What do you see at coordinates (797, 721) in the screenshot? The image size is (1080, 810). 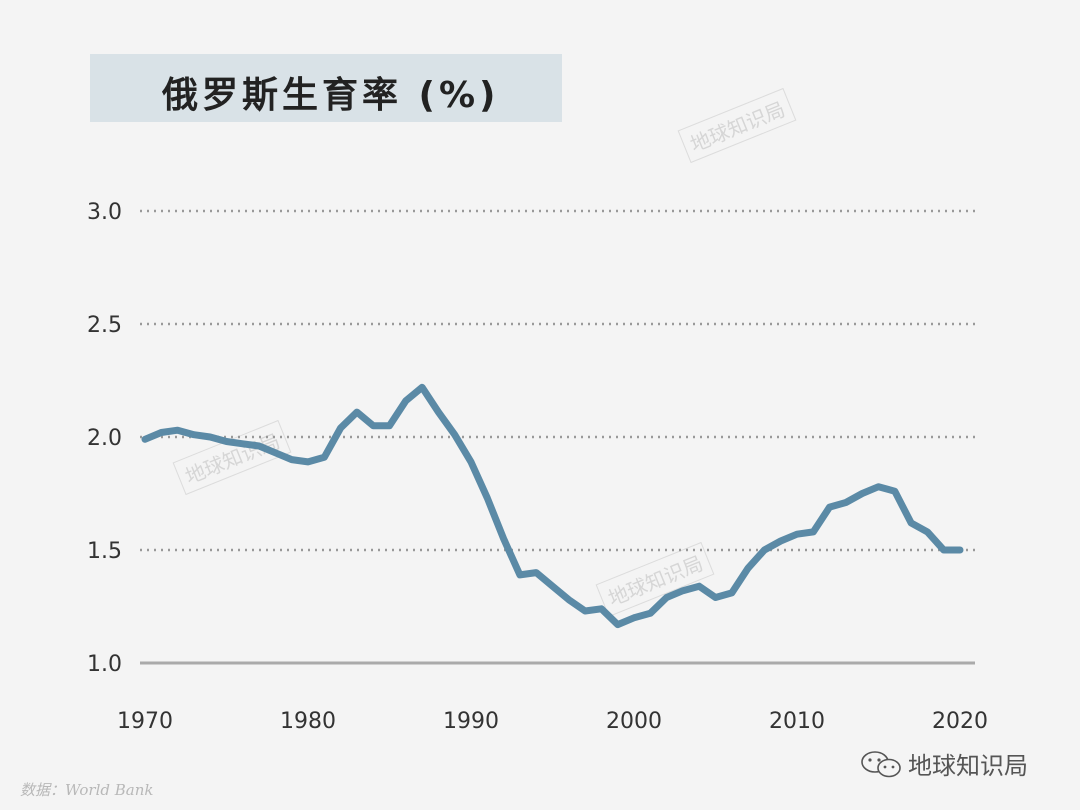 I see `x-tick-label: 2010` at bounding box center [797, 721].